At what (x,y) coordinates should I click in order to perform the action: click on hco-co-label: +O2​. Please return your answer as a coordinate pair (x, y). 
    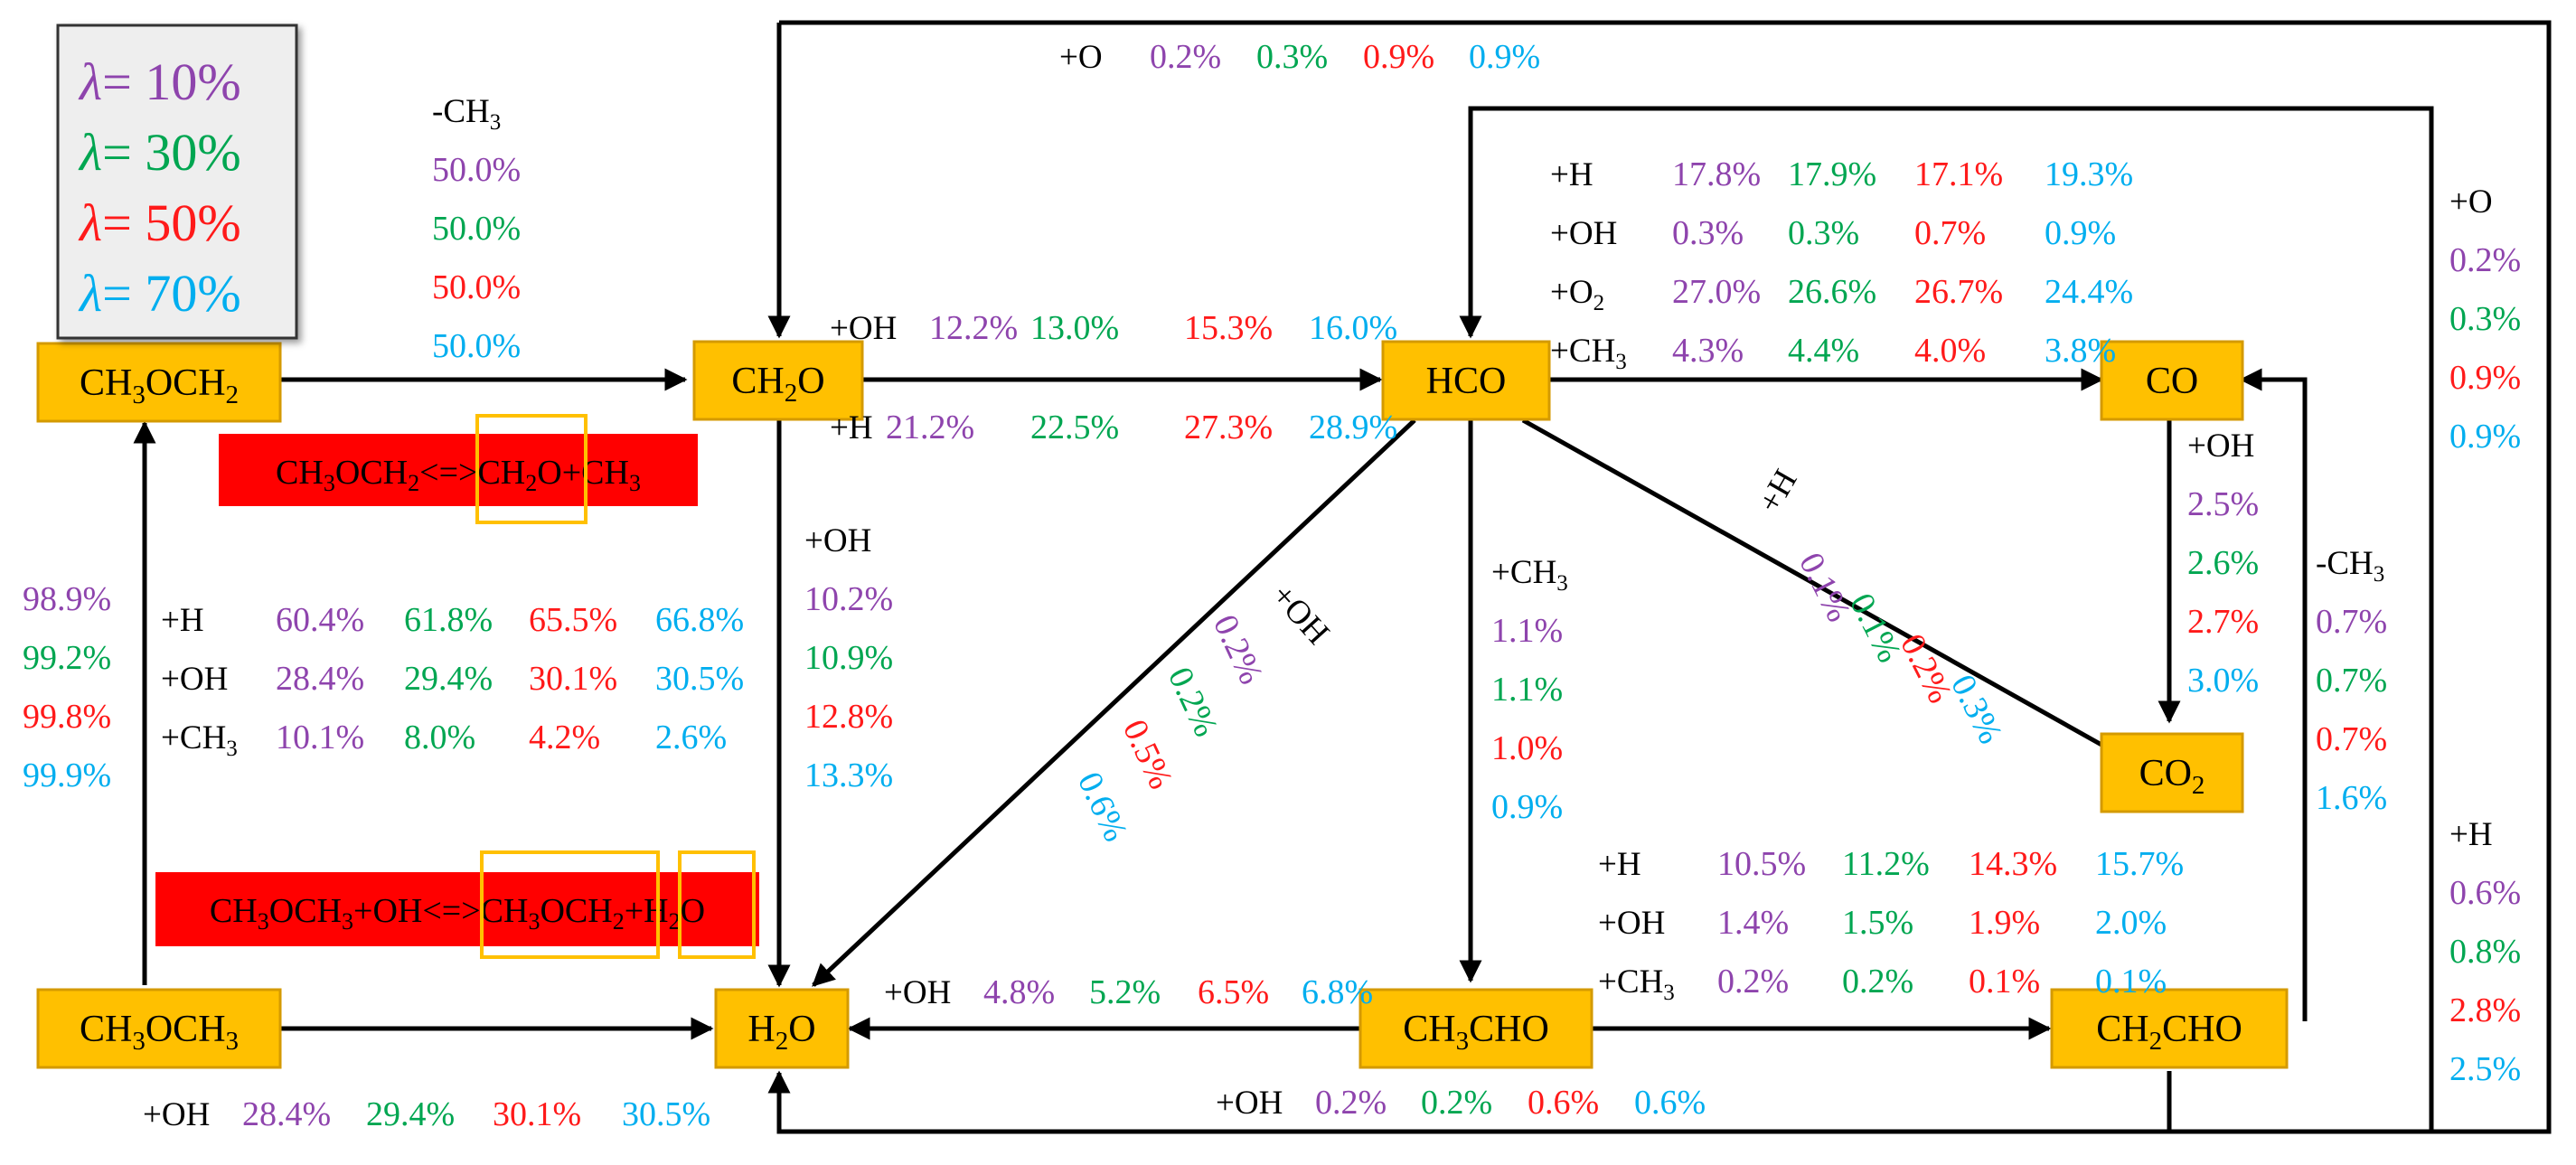
    Looking at the image, I should click on (1577, 294).